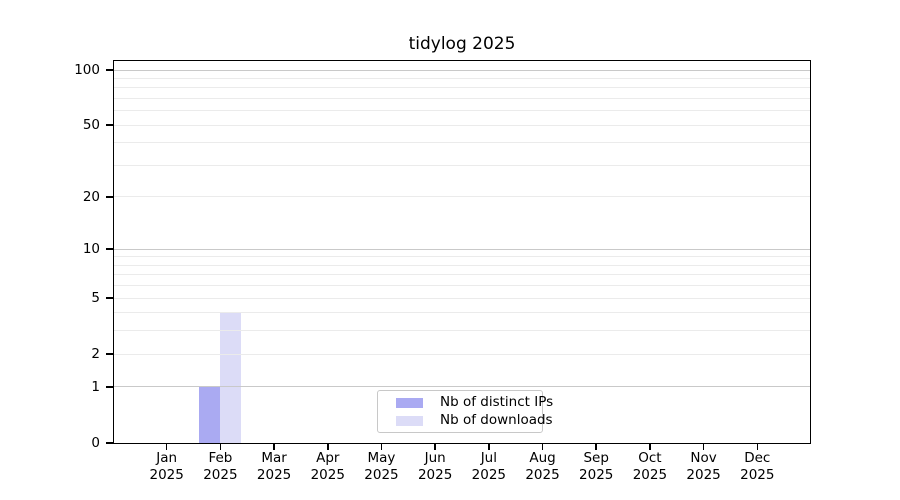 Image resolution: width=900 pixels, height=500 pixels. I want to click on x-tick-label-dec-2025: Dec 2025, so click(757, 467).